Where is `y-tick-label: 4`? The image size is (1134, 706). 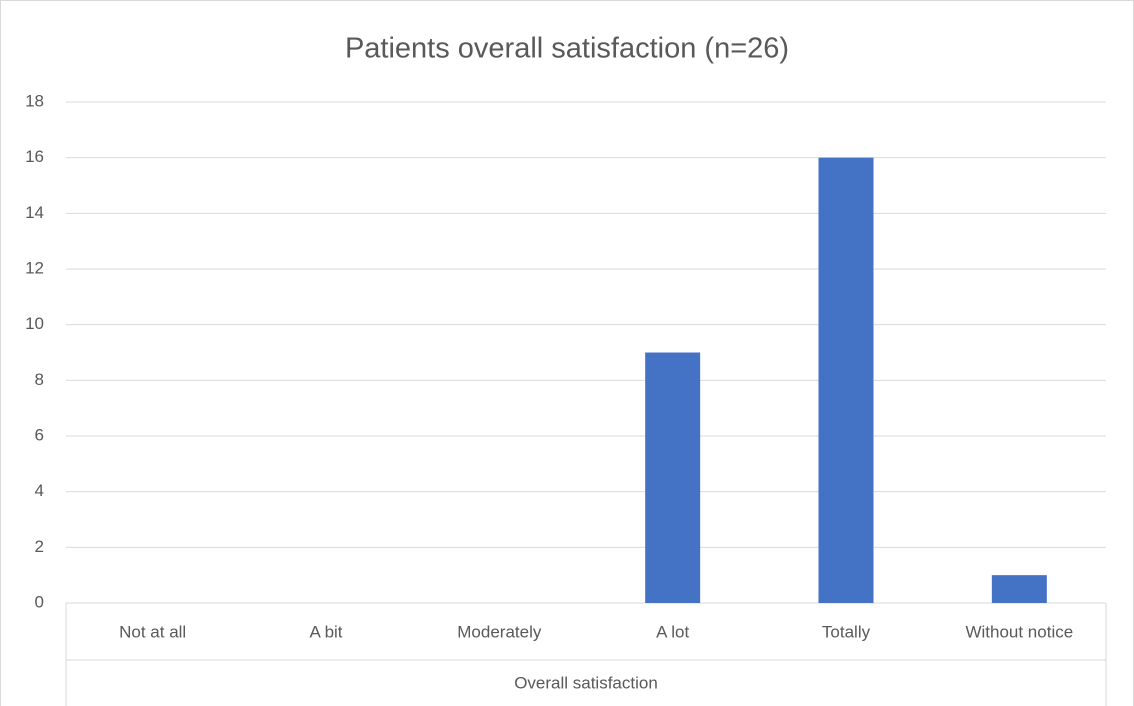
y-tick-label: 4 is located at coordinates (39, 490).